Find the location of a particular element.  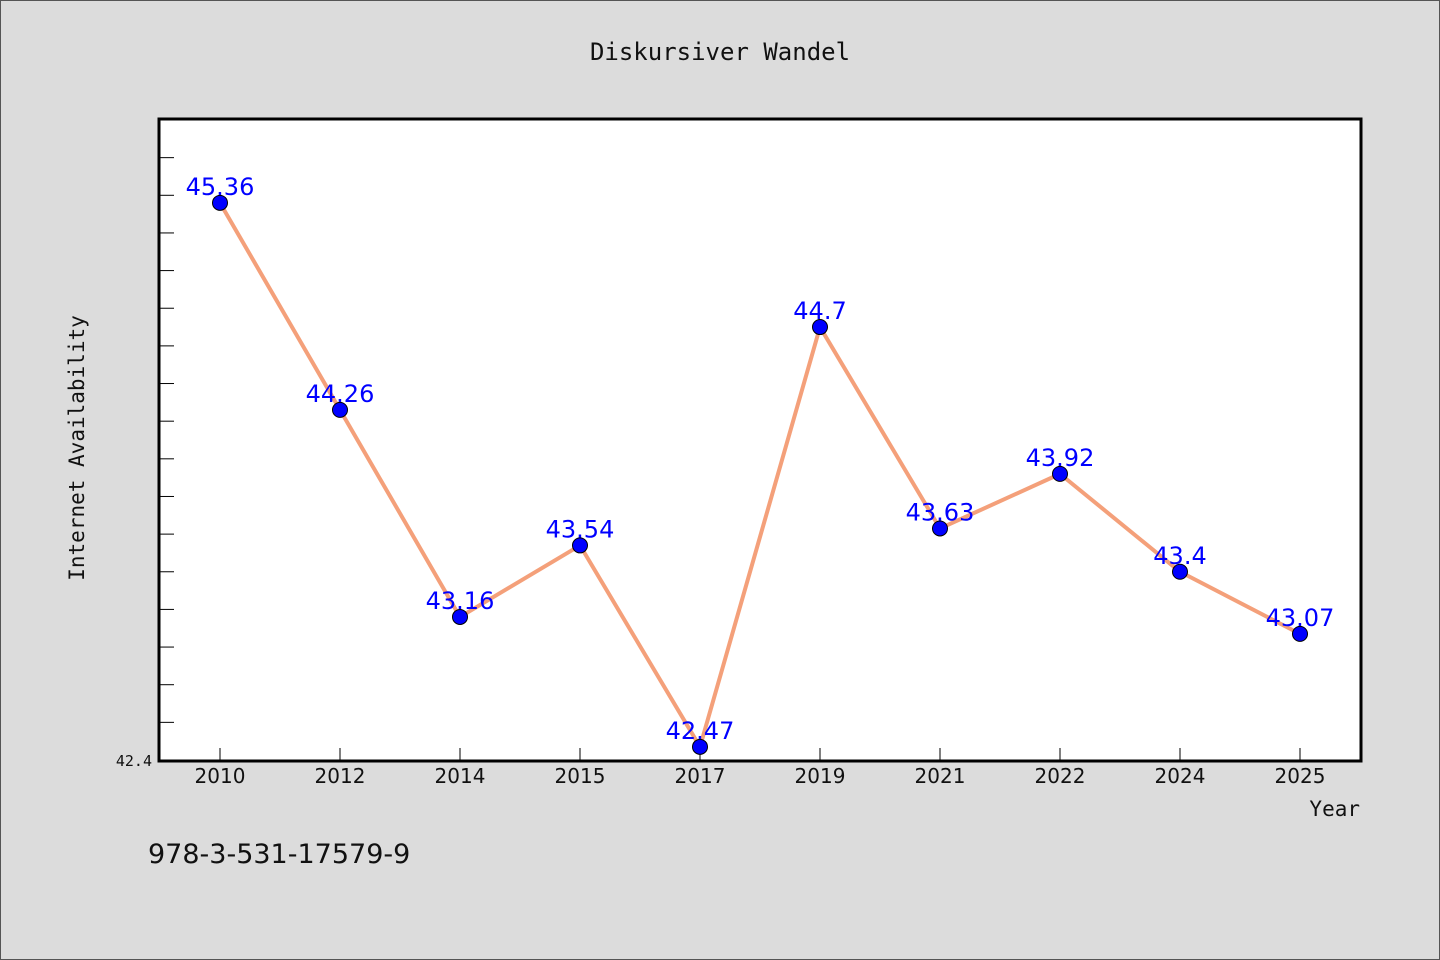

x-tick-label: 2010 is located at coordinates (220, 776).